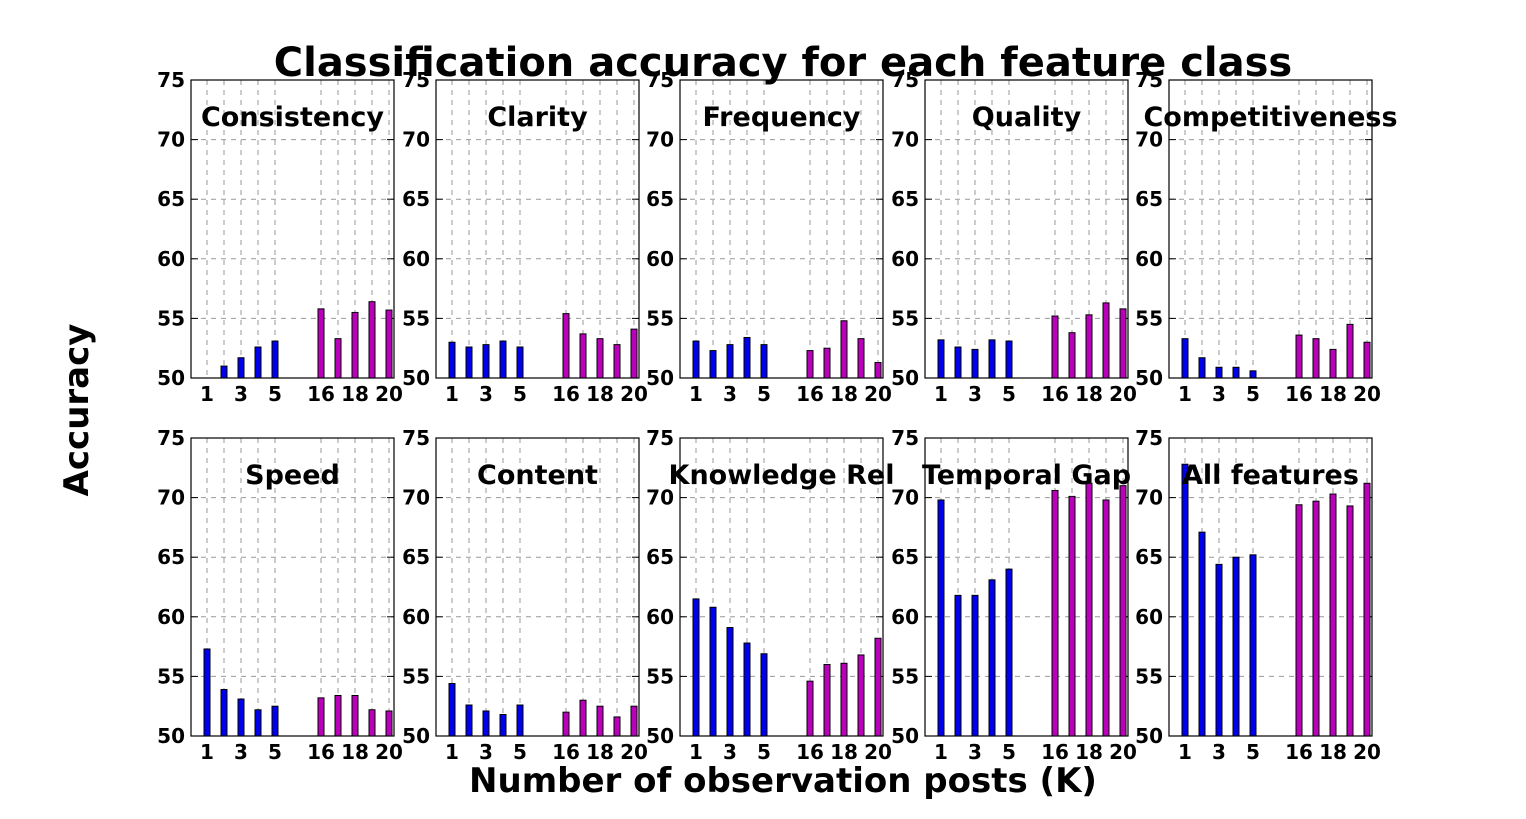  Describe the element at coordinates (537, 117) in the screenshot. I see `subplot-title: Clarity` at that location.